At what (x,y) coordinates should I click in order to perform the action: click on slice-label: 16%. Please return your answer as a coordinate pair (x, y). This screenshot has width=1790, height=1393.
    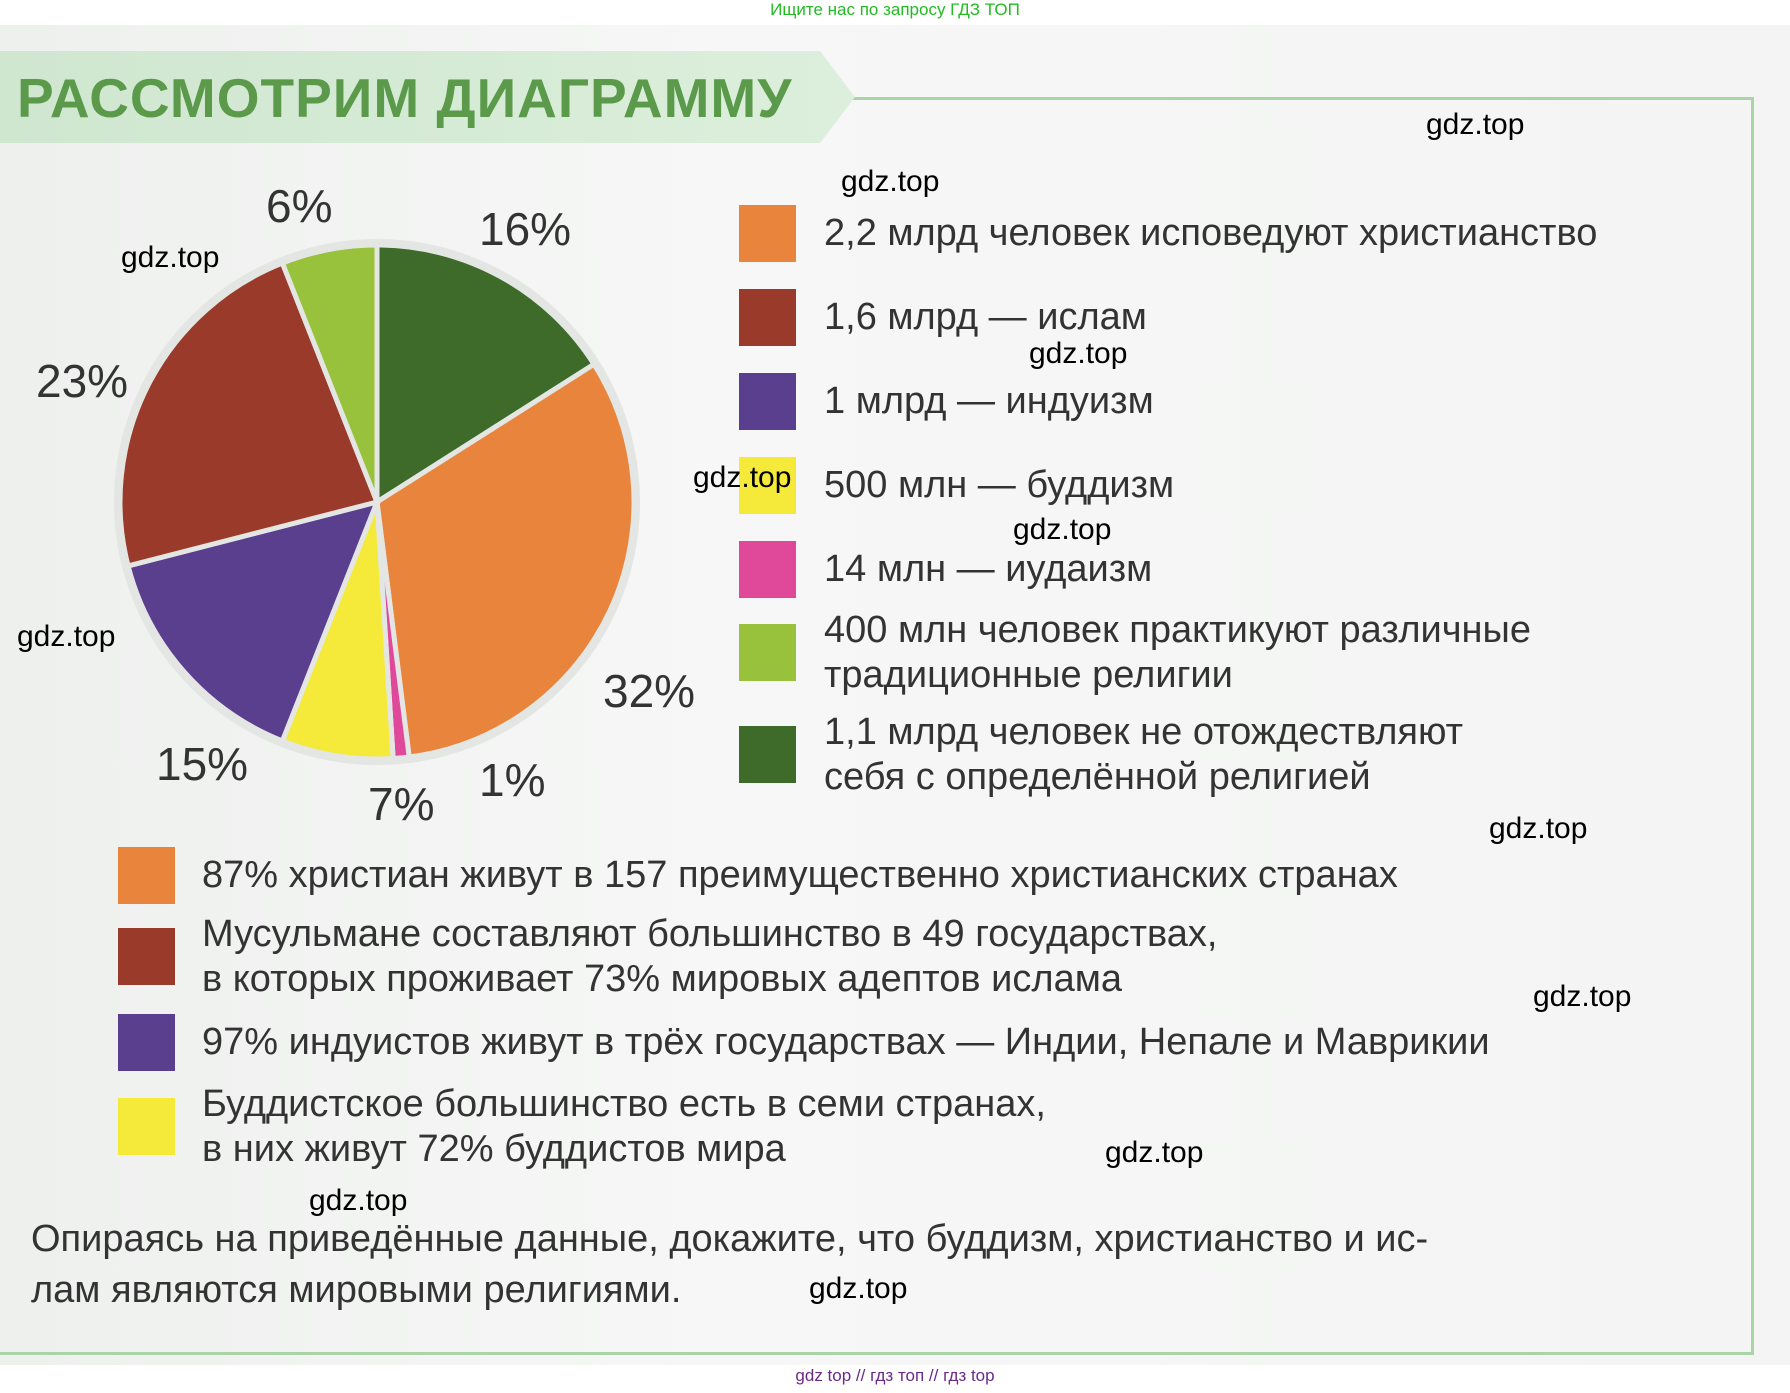
    Looking at the image, I should click on (525, 229).